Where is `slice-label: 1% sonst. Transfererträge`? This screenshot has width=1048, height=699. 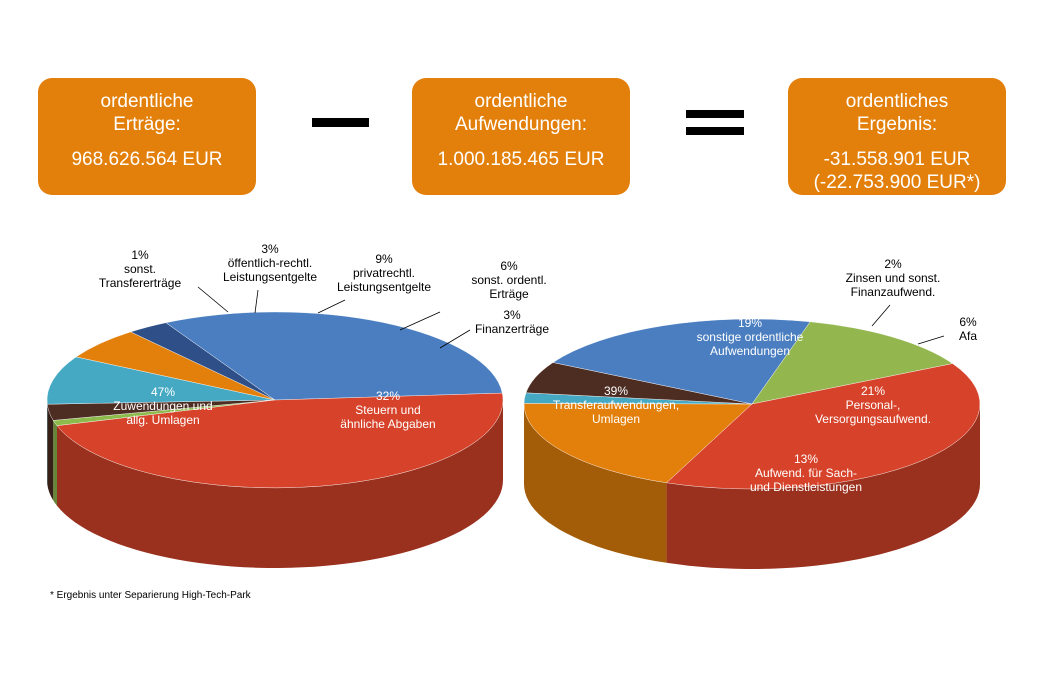
slice-label: 1% sonst. Transfererträge is located at coordinates (140, 269).